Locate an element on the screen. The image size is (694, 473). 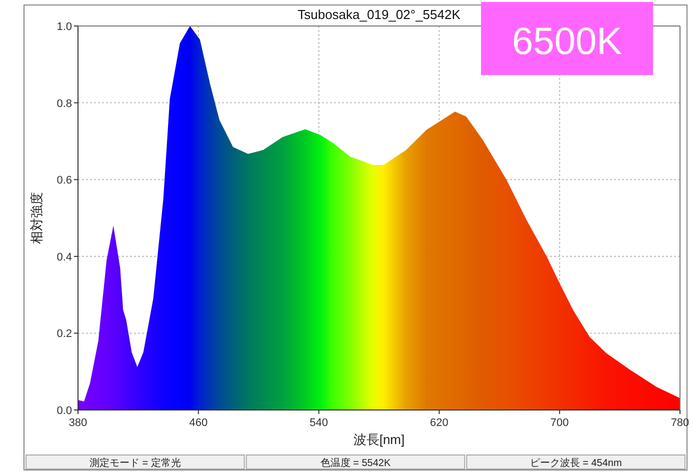
y-tick-label: 0.2 is located at coordinates (64, 334).